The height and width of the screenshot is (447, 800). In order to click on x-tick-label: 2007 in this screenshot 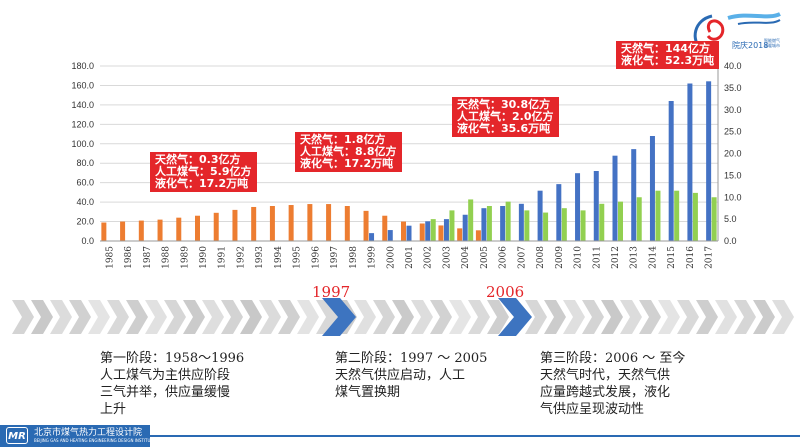, I will do `click(522, 257)`.